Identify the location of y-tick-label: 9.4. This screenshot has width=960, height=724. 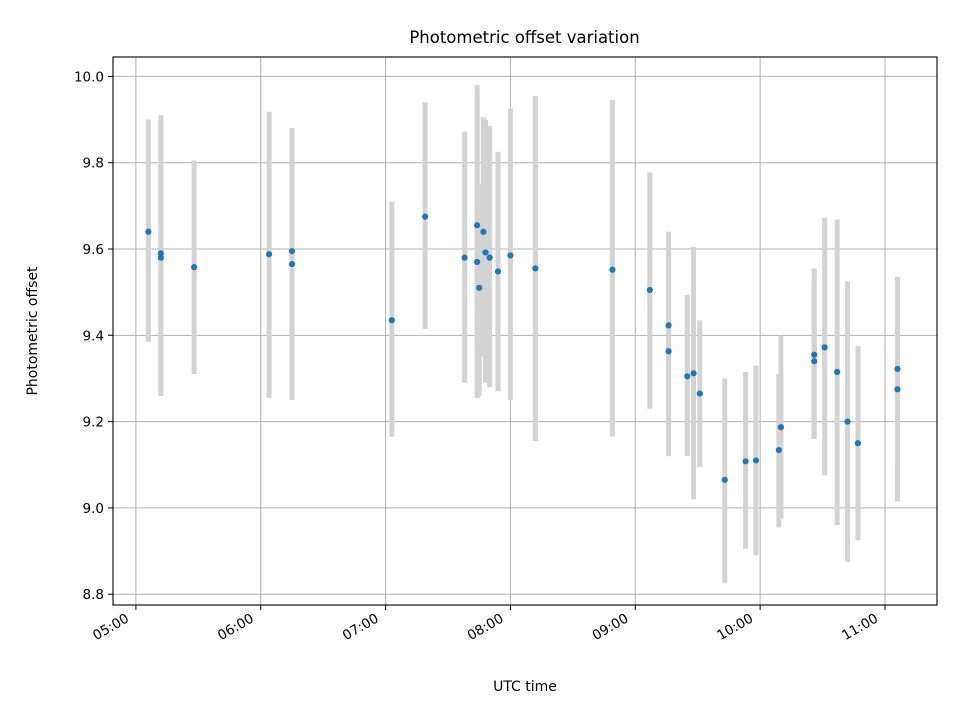
(93, 336).